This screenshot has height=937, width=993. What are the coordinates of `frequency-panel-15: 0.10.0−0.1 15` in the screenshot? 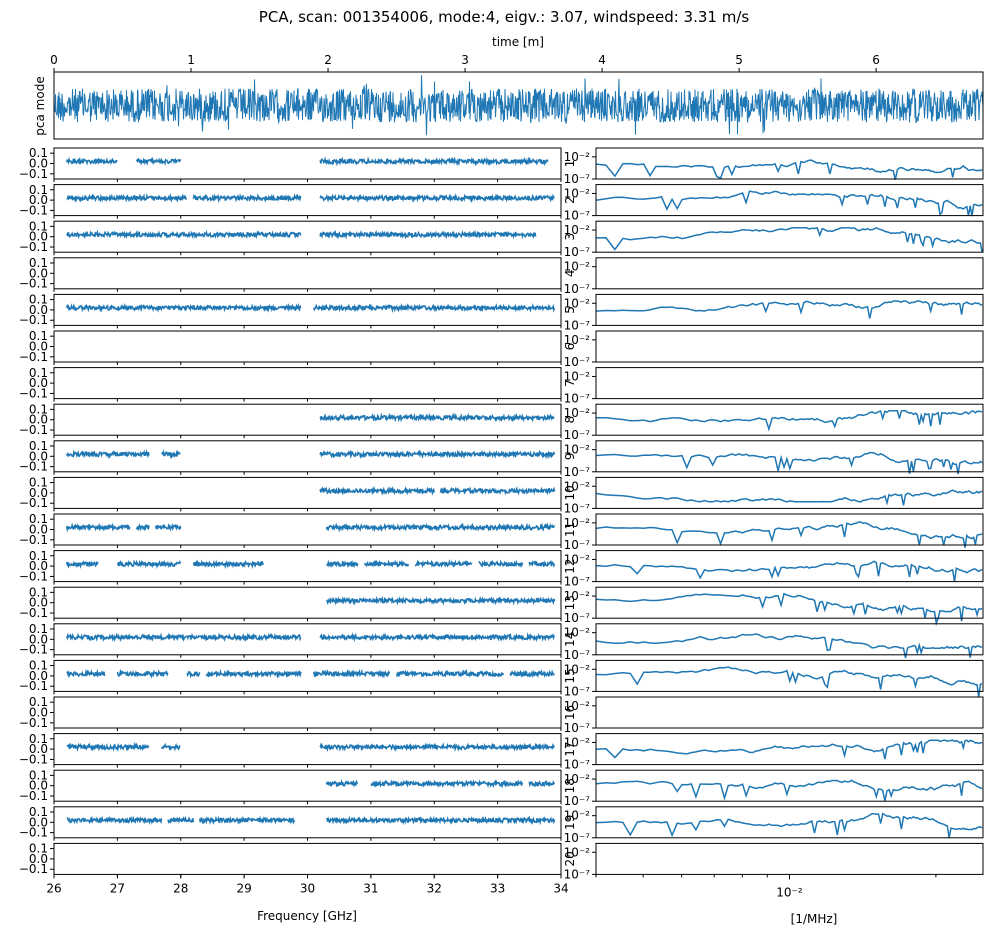 It's located at (298, 677).